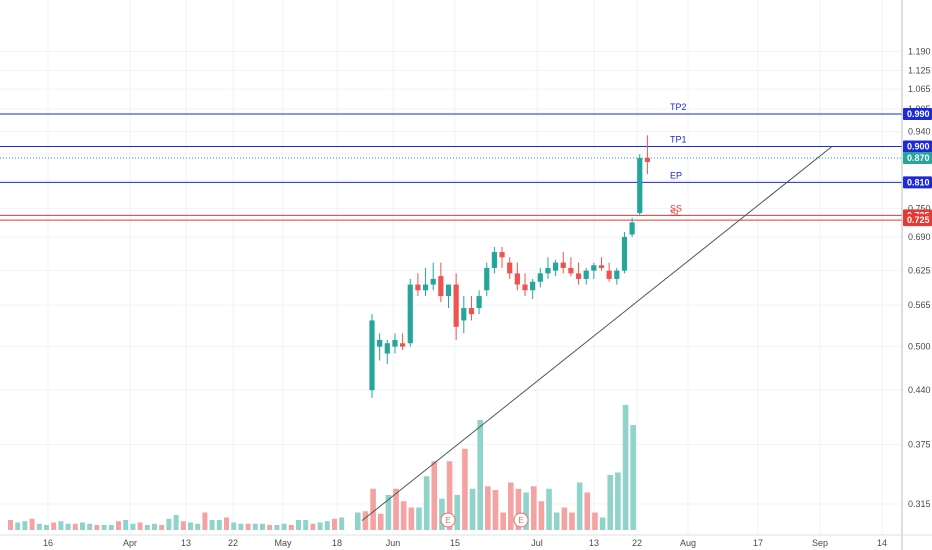 The width and height of the screenshot is (932, 550). I want to click on level-price-label: 0.725, so click(918, 220).